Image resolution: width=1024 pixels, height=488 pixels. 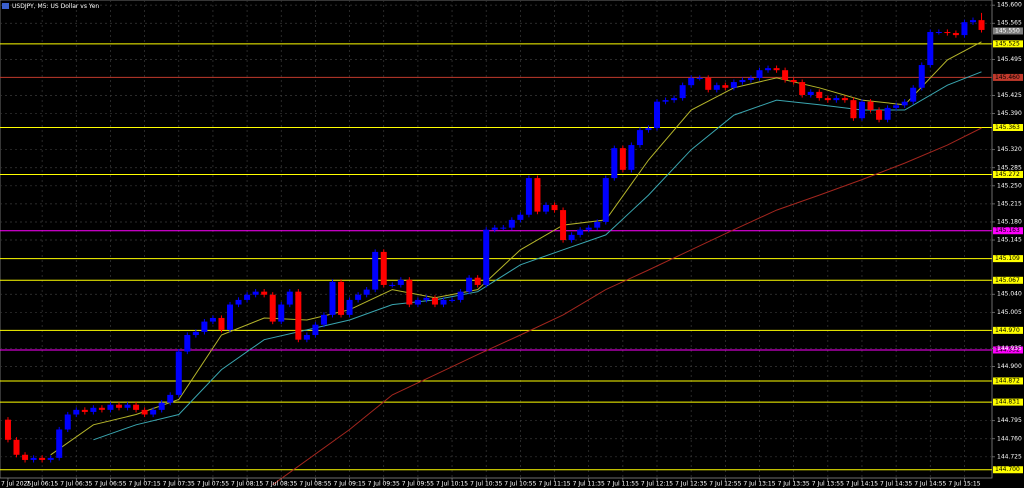 I want to click on x-tick-label: 7 Jul 11:15, so click(x=554, y=484).